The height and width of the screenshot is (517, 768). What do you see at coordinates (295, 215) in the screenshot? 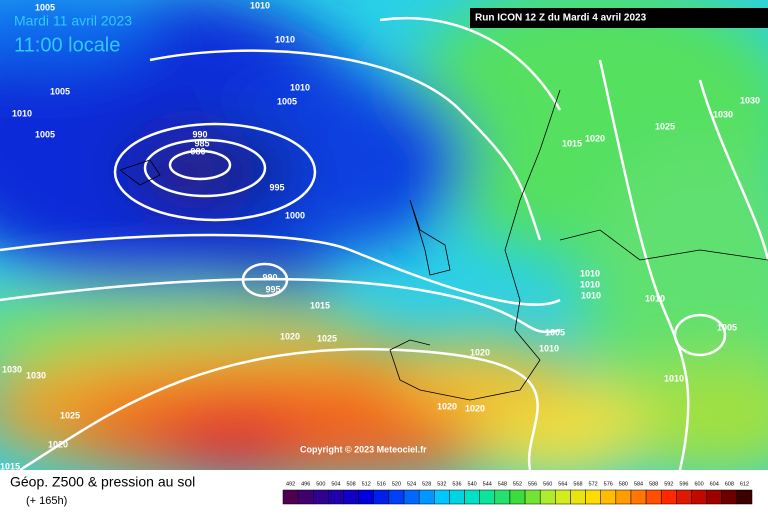
I see `isobar-label: 1000` at bounding box center [295, 215].